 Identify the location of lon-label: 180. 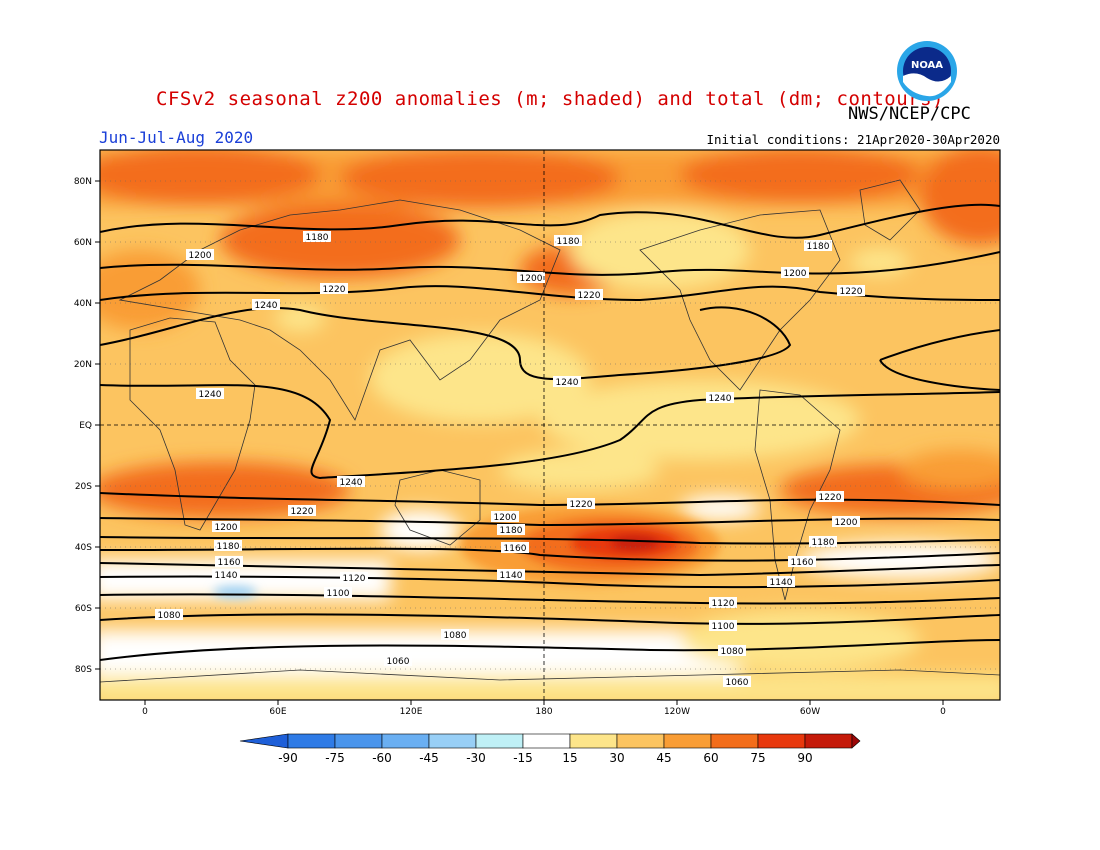
(543, 712).